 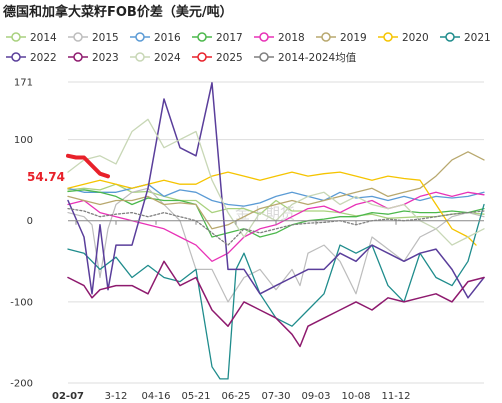 What do you see at coordinates (43, 58) in the screenshot?
I see `legend-label: 2022` at bounding box center [43, 58].